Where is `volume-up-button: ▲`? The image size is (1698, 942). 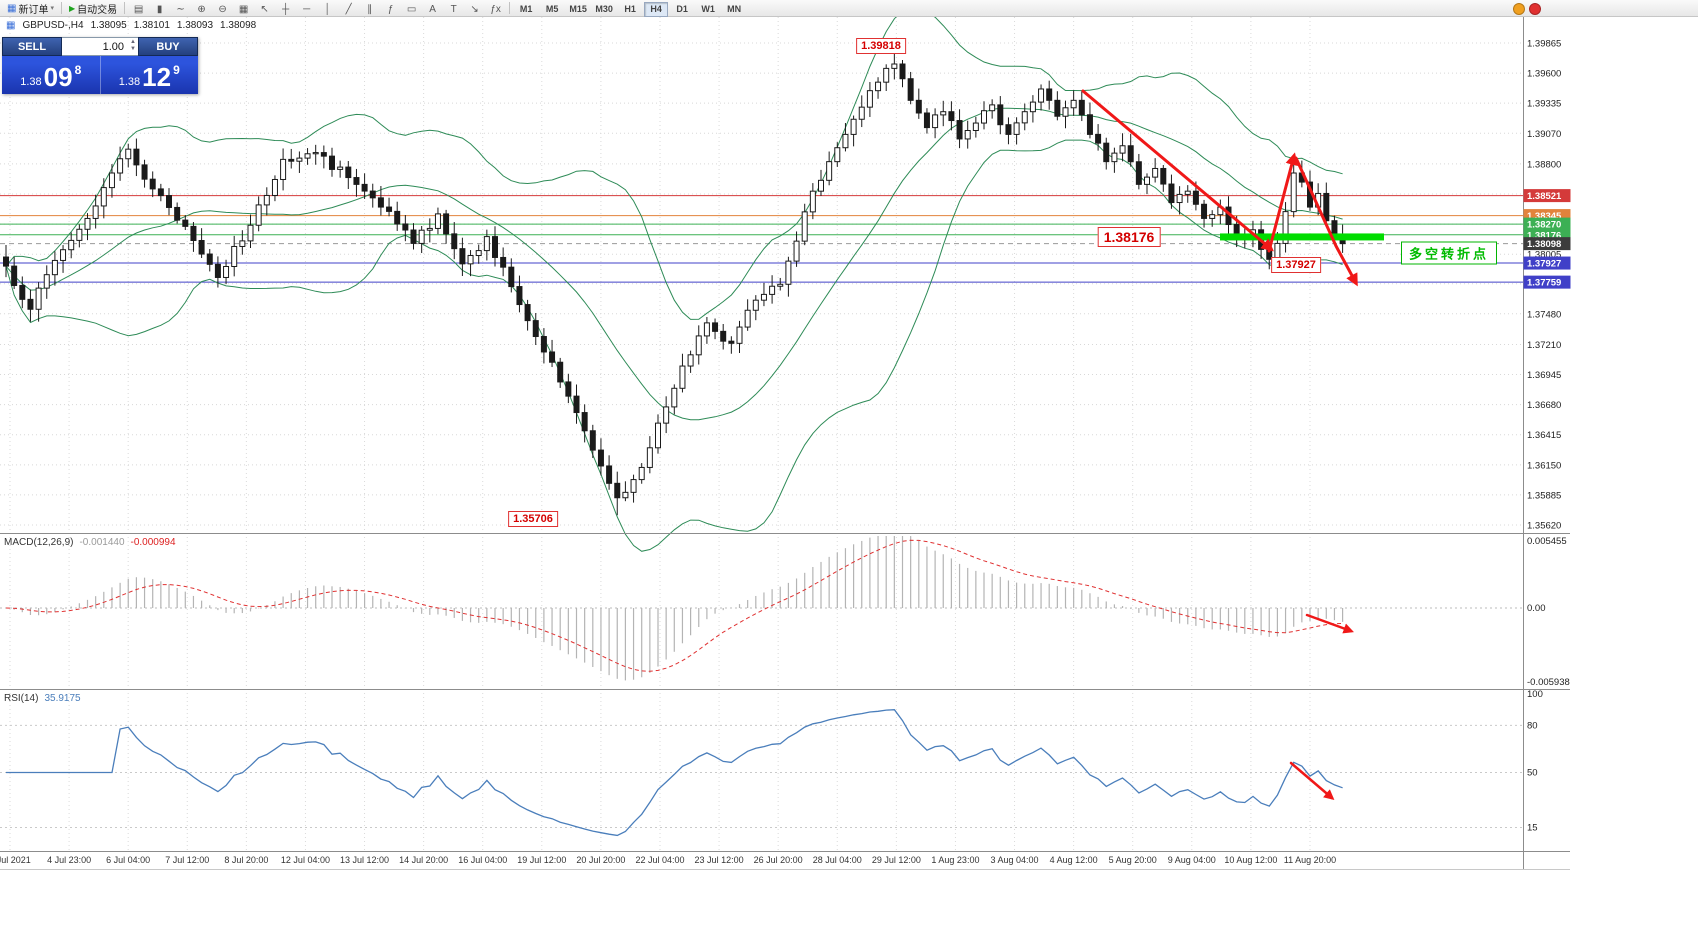 volume-up-button: ▲ is located at coordinates (133, 42).